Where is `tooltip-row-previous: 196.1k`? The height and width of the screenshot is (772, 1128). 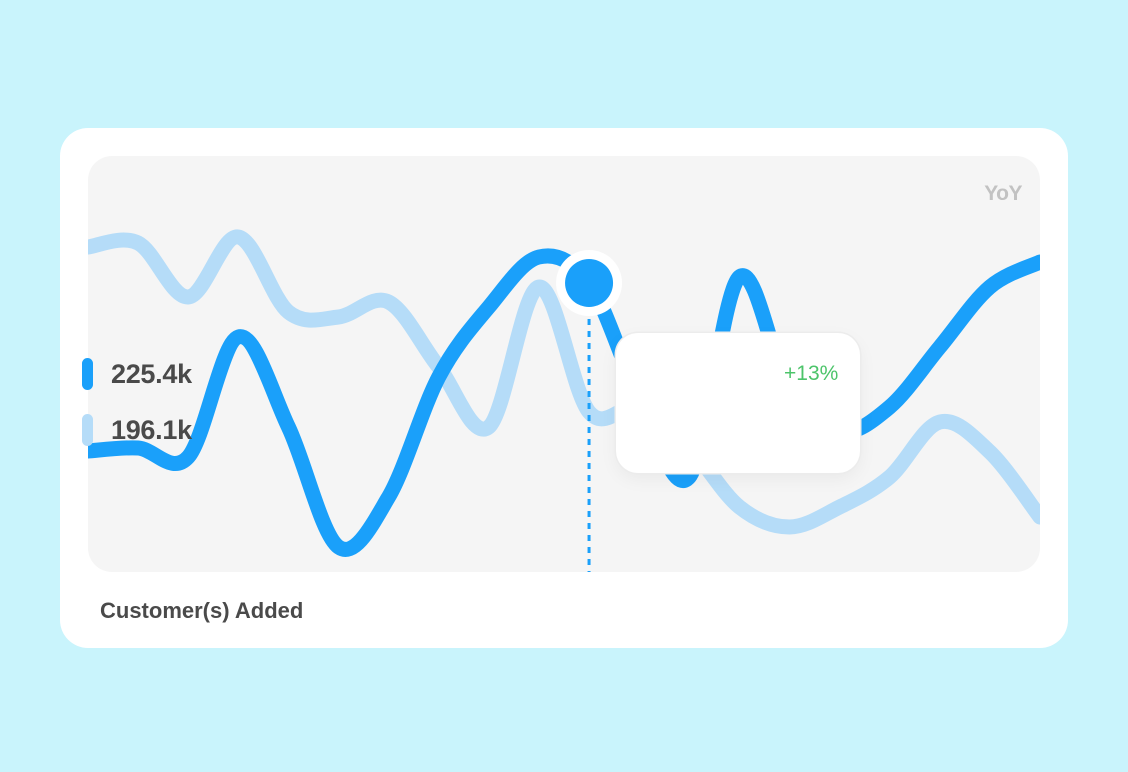
tooltip-row-previous: 196.1k is located at coordinates (137, 430).